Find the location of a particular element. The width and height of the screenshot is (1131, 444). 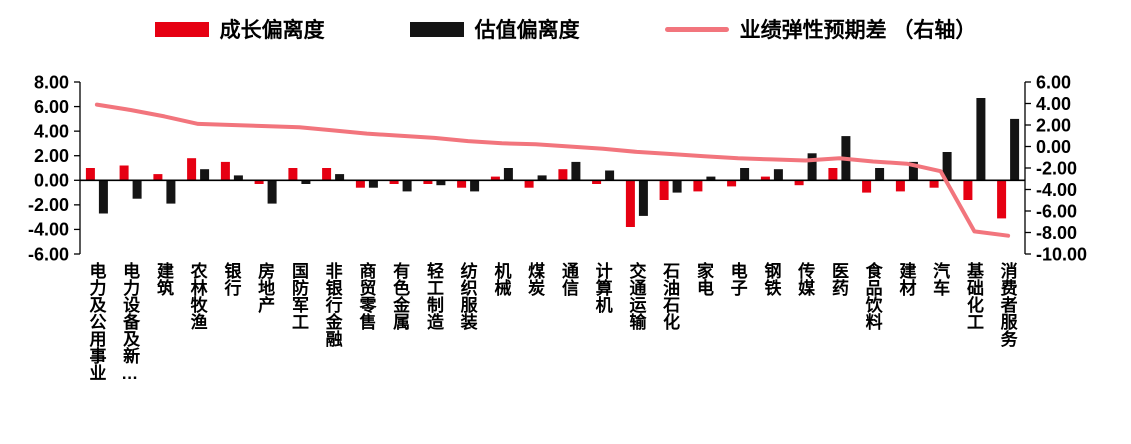

right-axis-tick-label: -10.00 is located at coordinates (1061, 254).